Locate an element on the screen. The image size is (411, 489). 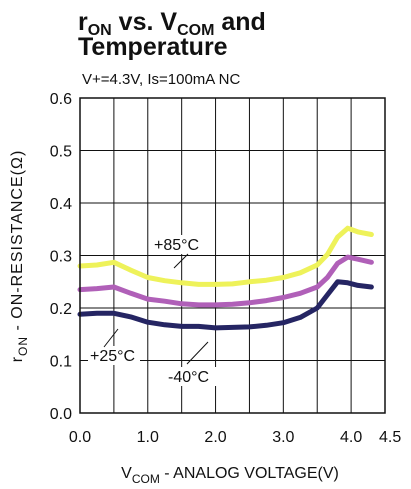
x-tick-labels: 0.0 1.0 2.0 3.0 4.0 4.5 is located at coordinates (235, 437).